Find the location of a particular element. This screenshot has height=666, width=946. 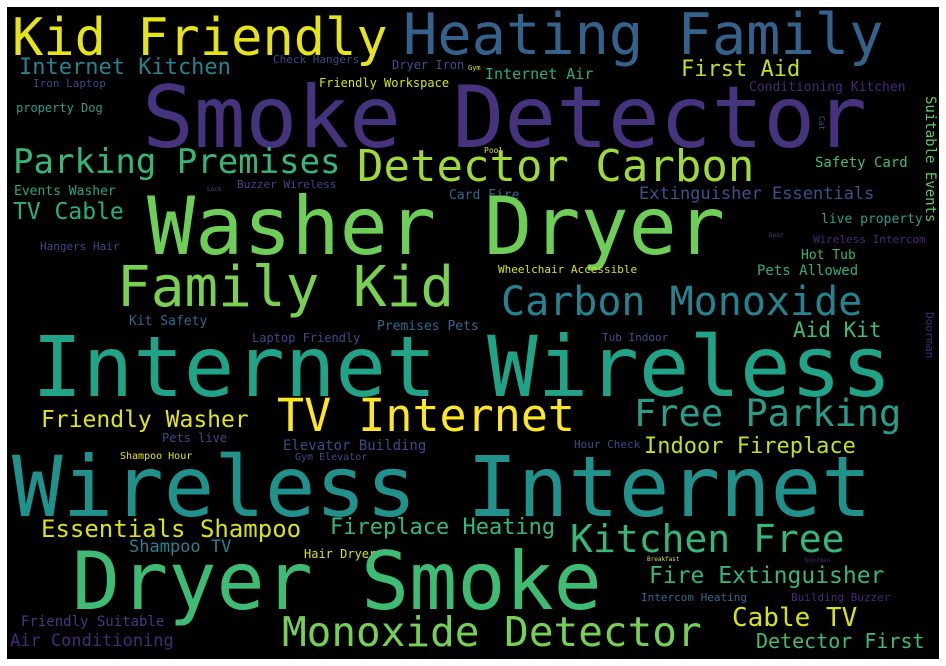

word: Wireless Intercom is located at coordinates (869, 239).